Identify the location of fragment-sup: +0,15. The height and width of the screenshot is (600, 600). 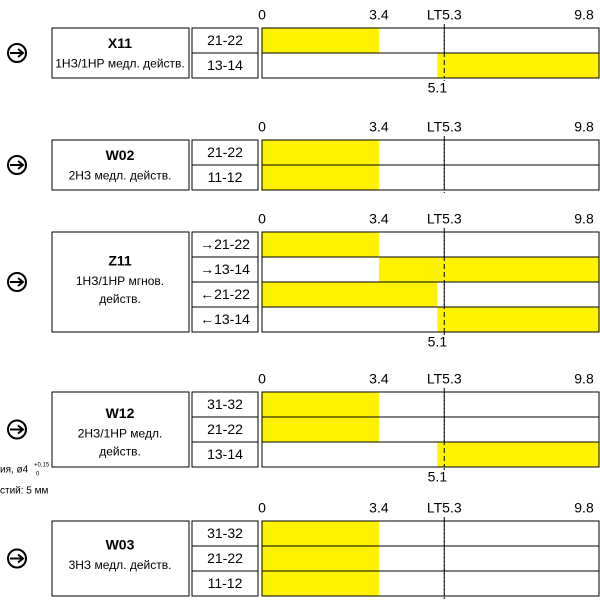
(42, 466).